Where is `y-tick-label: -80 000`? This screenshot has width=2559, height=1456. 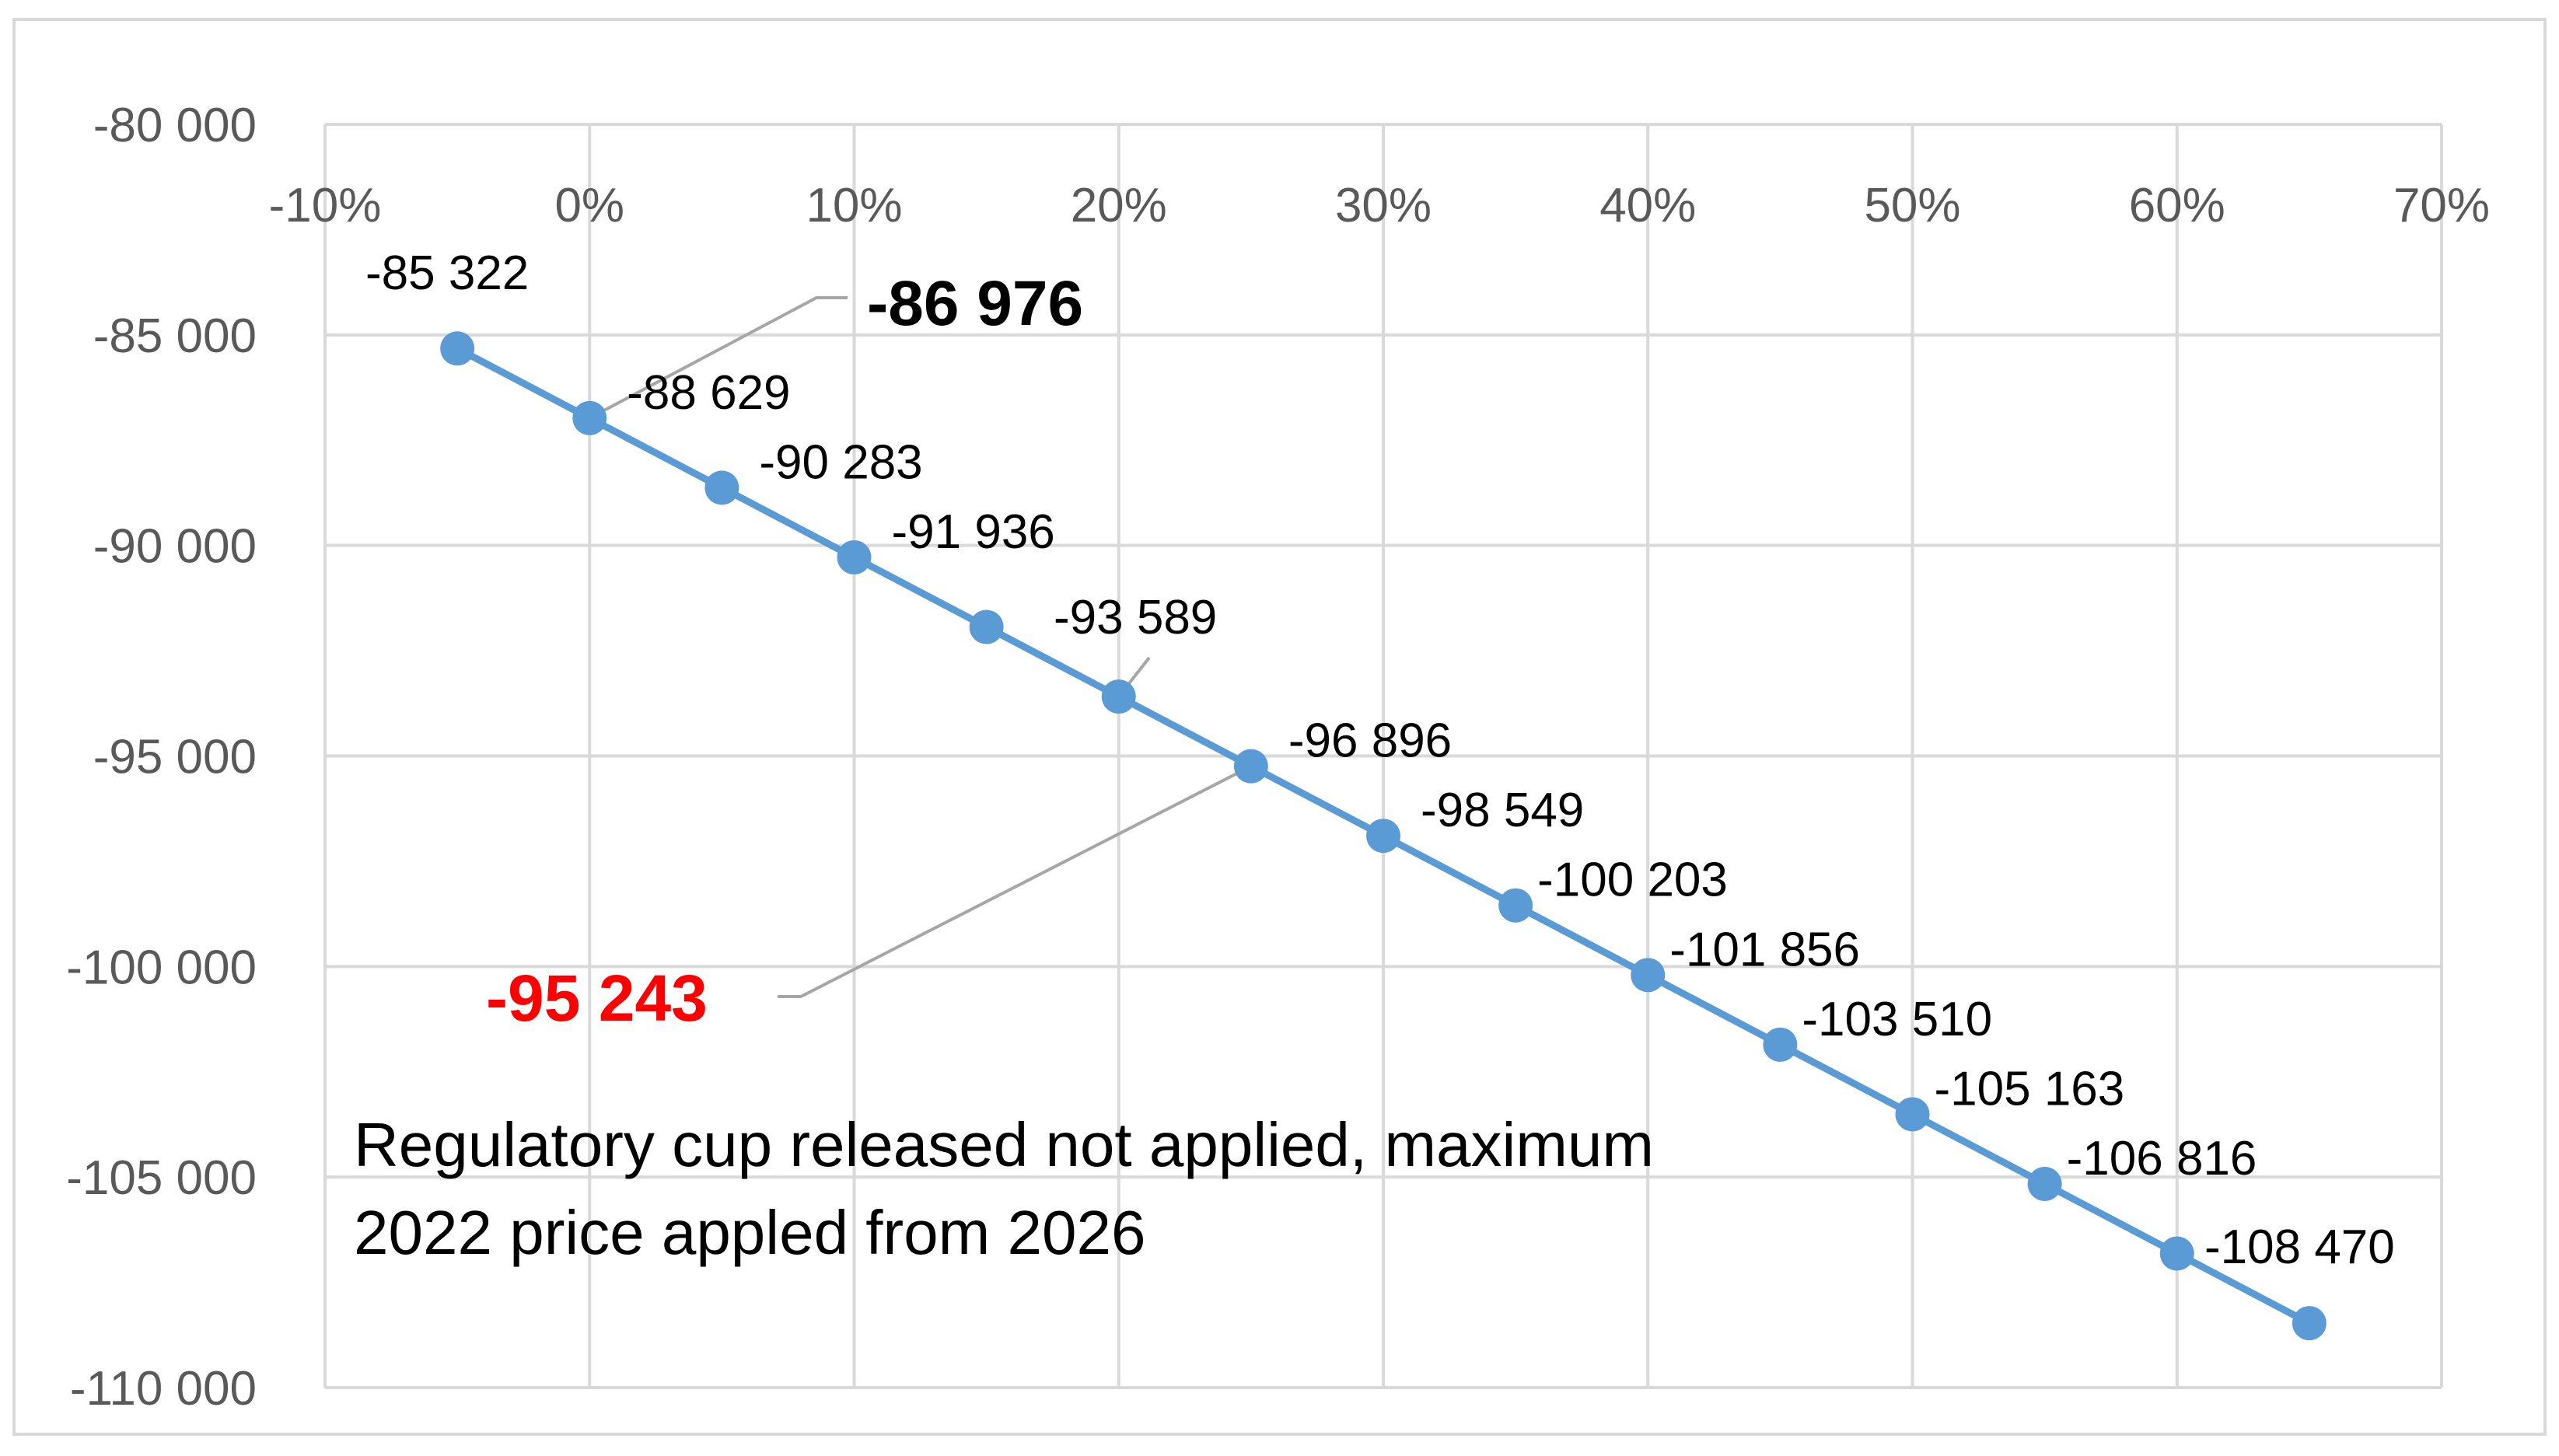
y-tick-label: -80 000 is located at coordinates (175, 125).